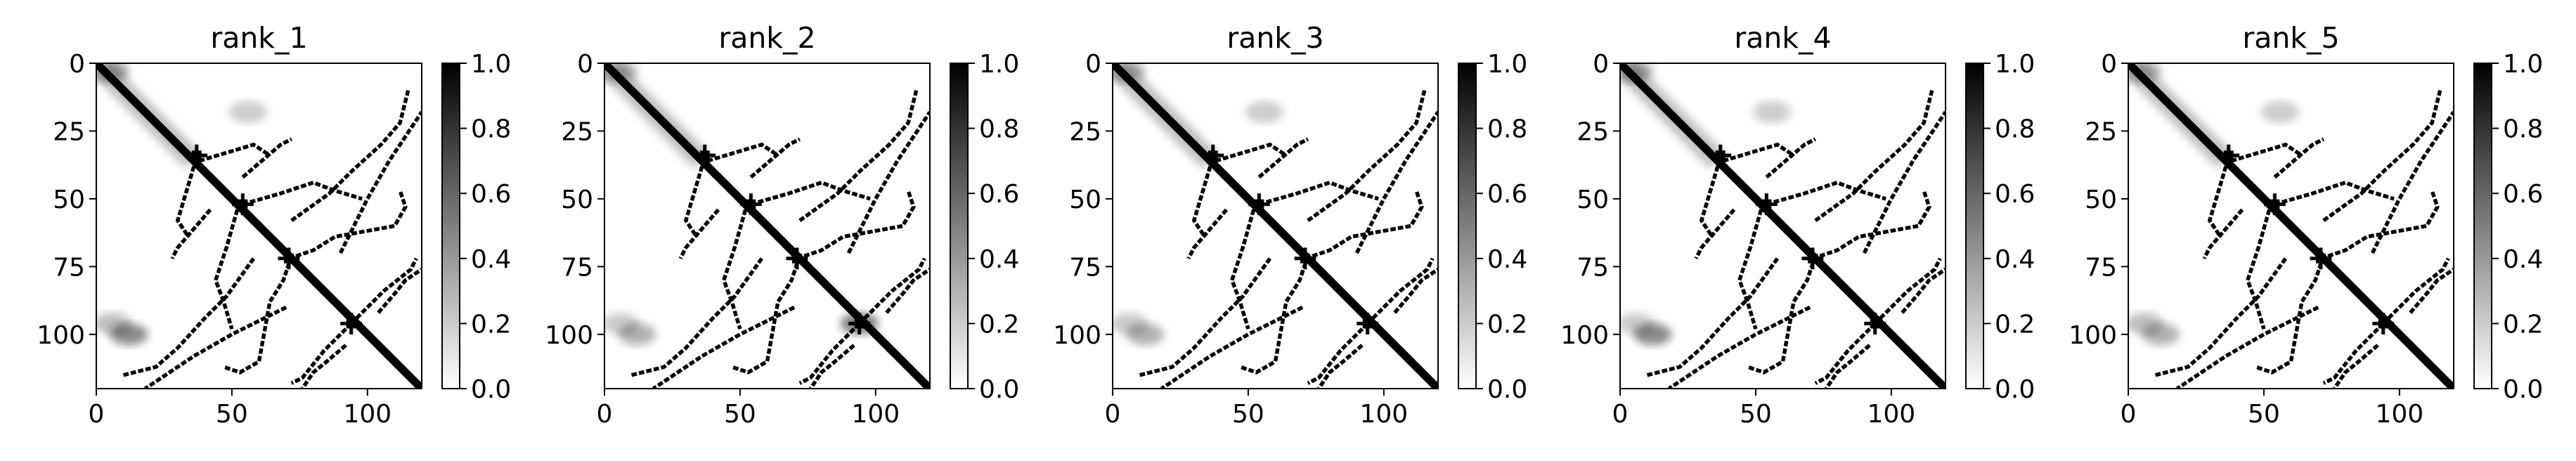 This screenshot has width=2576, height=461. What do you see at coordinates (1274, 38) in the screenshot?
I see `panel-title: rank_3` at bounding box center [1274, 38].